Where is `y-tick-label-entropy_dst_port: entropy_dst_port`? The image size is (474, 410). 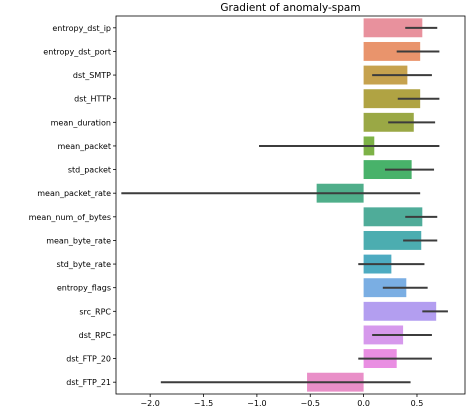 y-tick-label-entropy_dst_port: entropy_dst_port is located at coordinates (77, 51).